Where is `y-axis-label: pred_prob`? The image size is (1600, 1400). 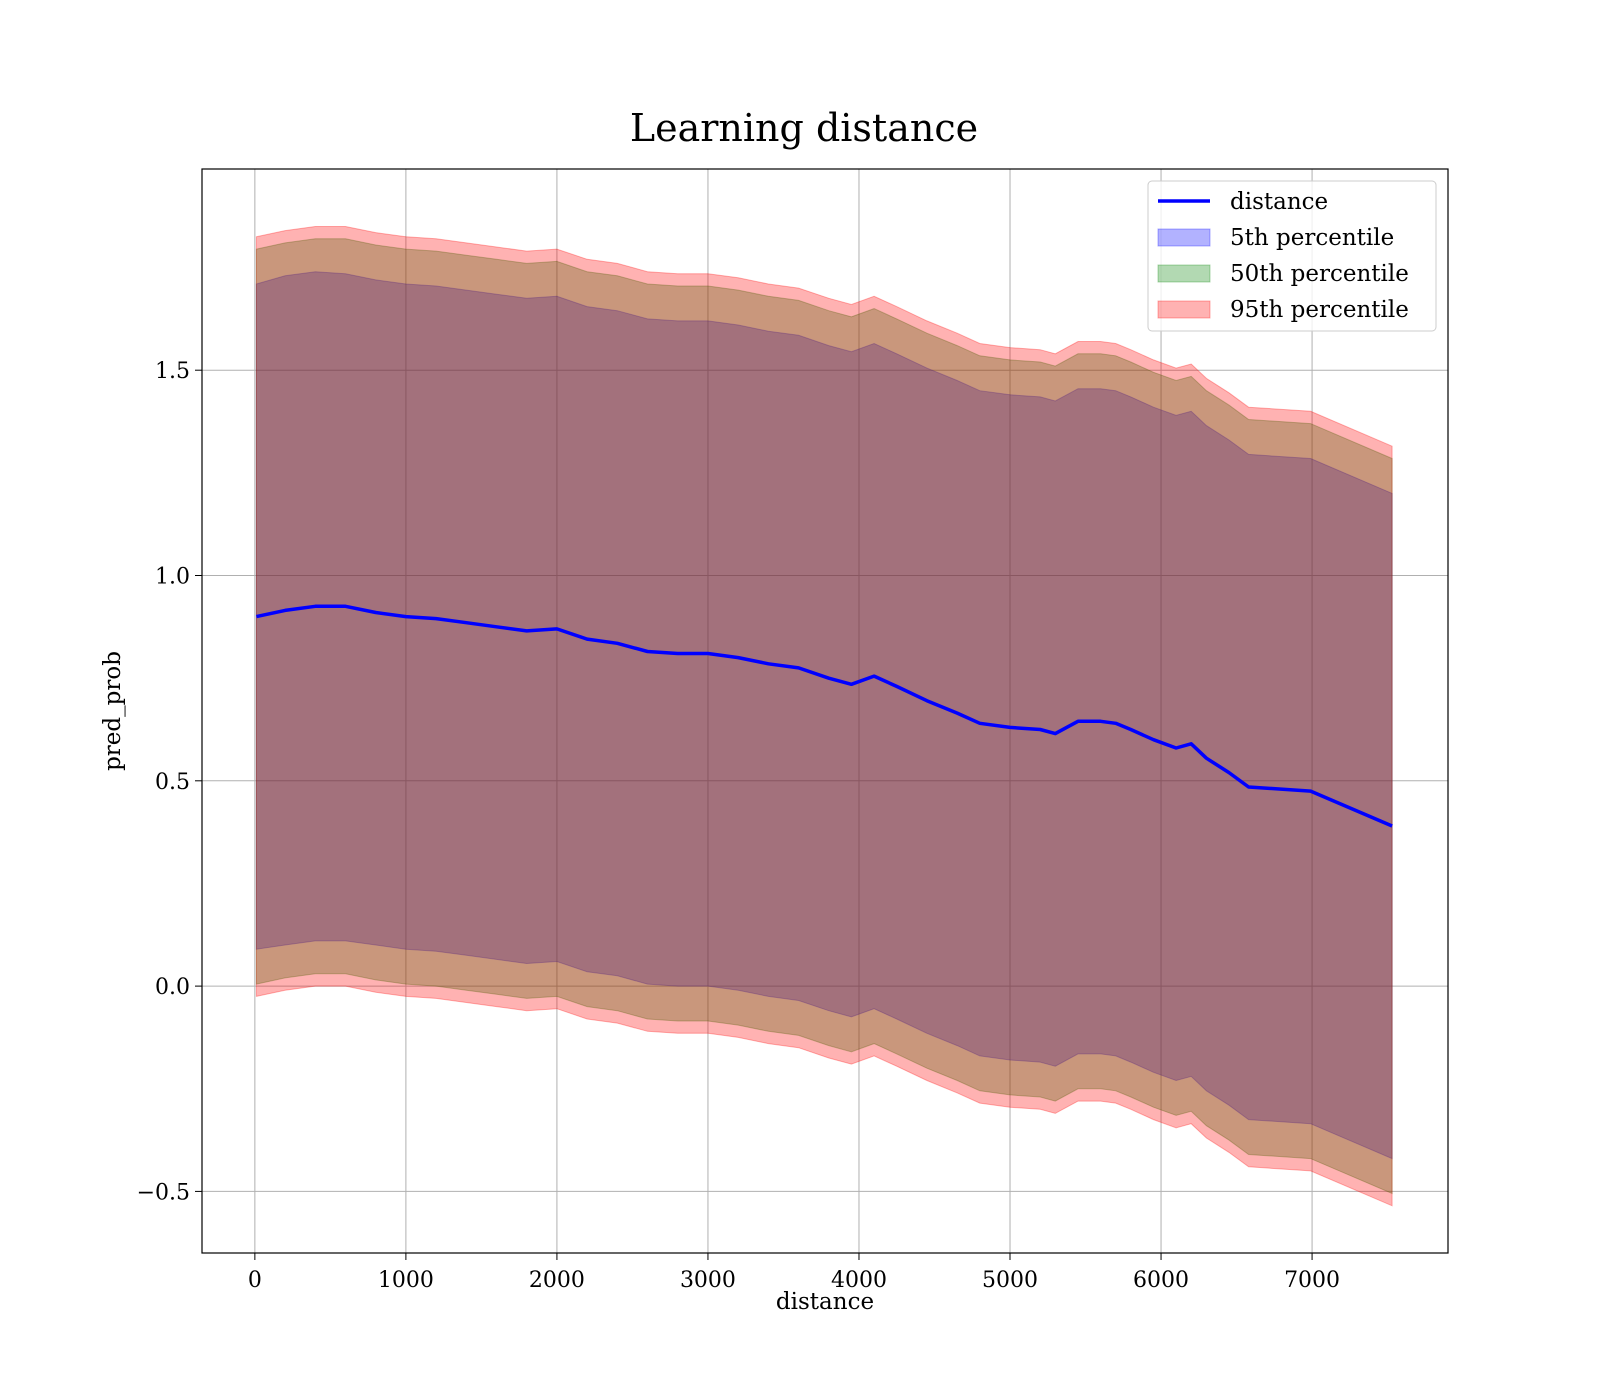 y-axis-label: pred_prob is located at coordinates (113, 711).